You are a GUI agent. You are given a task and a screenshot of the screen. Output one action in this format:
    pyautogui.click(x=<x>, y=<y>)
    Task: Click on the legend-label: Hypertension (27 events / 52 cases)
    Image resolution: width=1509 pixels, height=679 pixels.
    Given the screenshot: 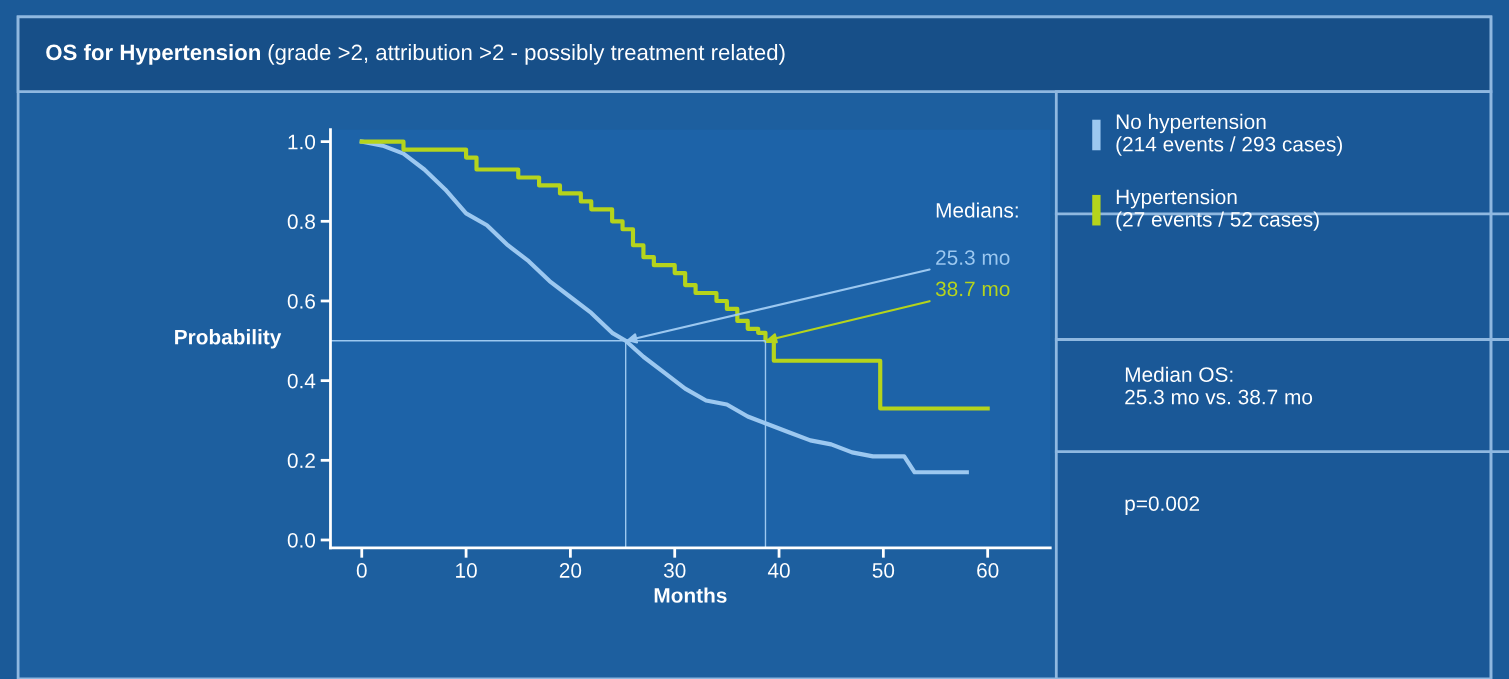 What is the action you would take?
    pyautogui.click(x=1217, y=210)
    